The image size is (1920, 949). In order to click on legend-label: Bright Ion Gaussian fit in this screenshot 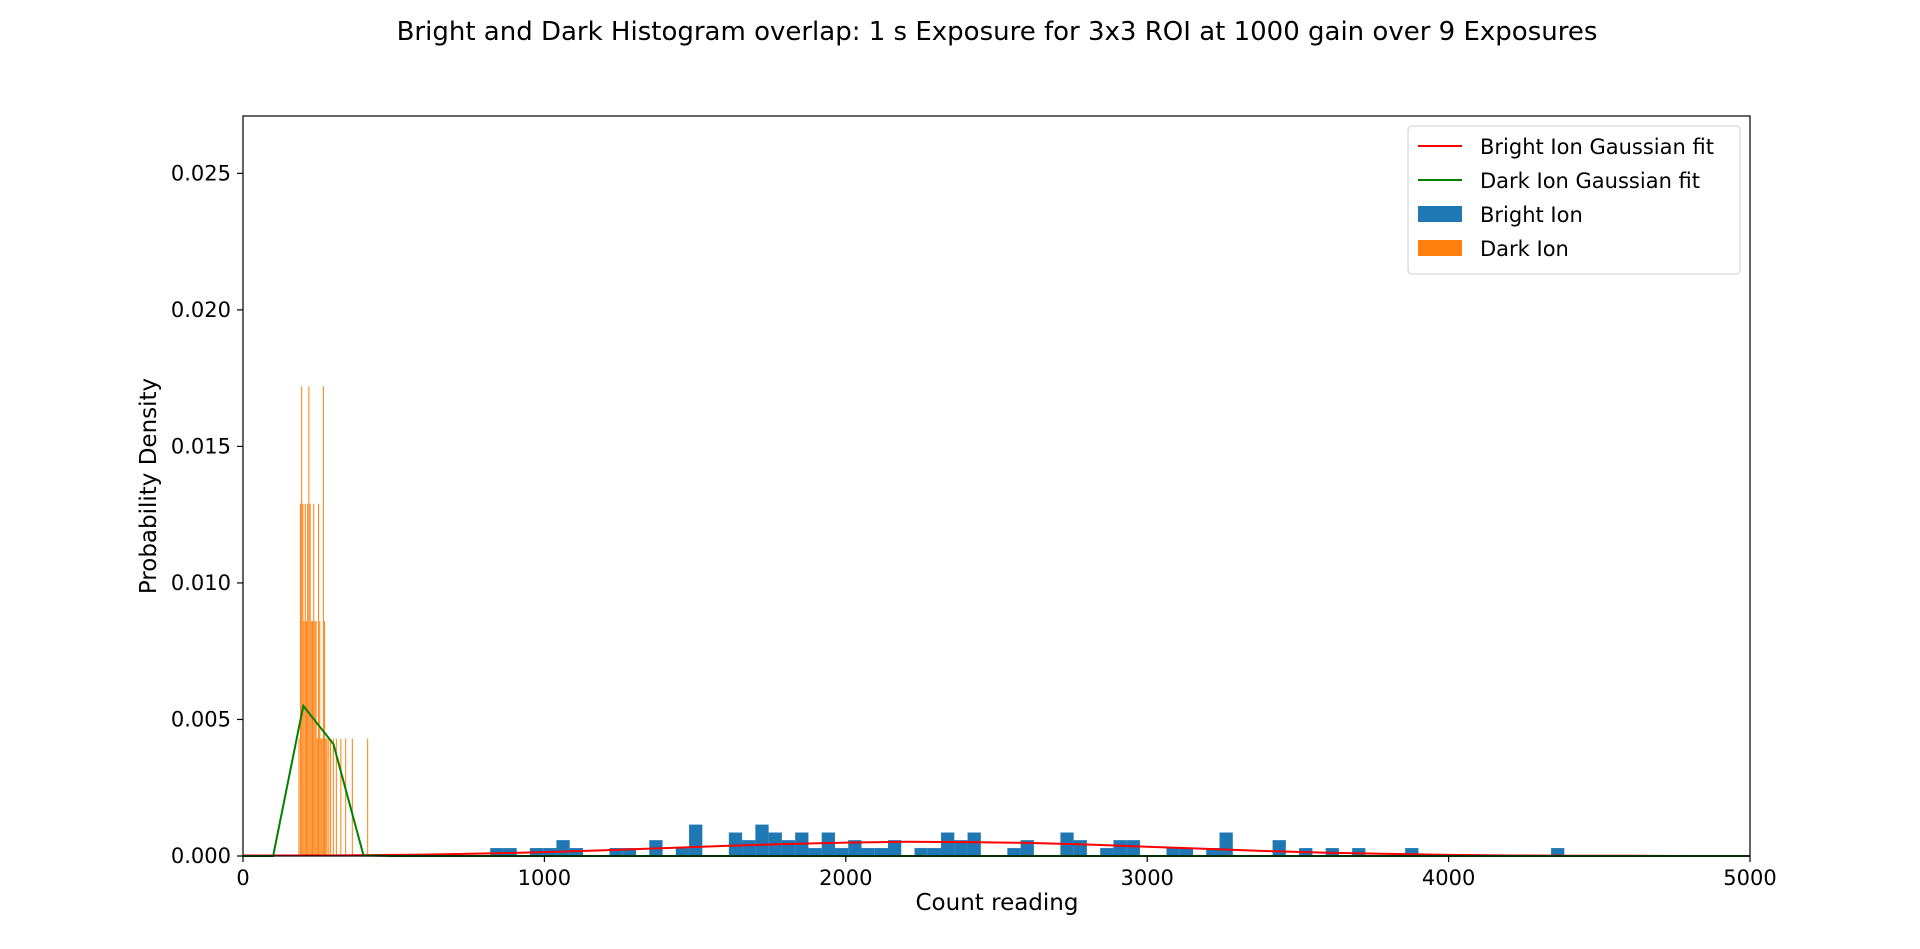, I will do `click(1597, 147)`.